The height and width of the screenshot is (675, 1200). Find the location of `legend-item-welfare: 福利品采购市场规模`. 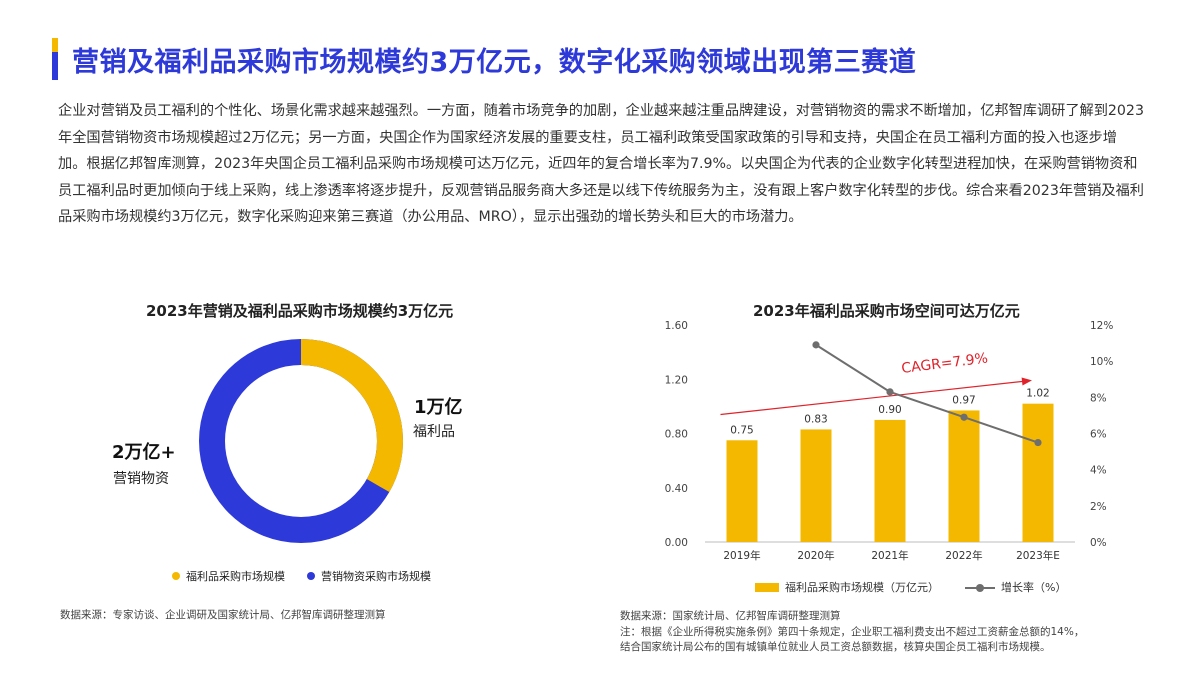

legend-item-welfare: 福利品采购市场规模 is located at coordinates (228, 576).